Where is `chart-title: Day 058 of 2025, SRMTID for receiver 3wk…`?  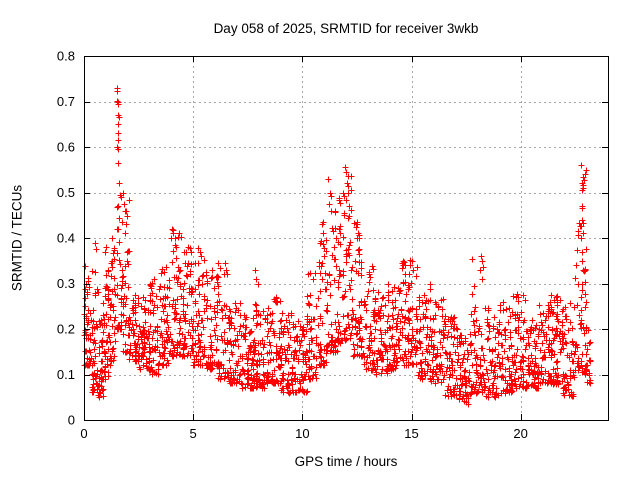 chart-title: Day 058 of 2025, SRMTID for receiver 3wk… is located at coordinates (346, 28).